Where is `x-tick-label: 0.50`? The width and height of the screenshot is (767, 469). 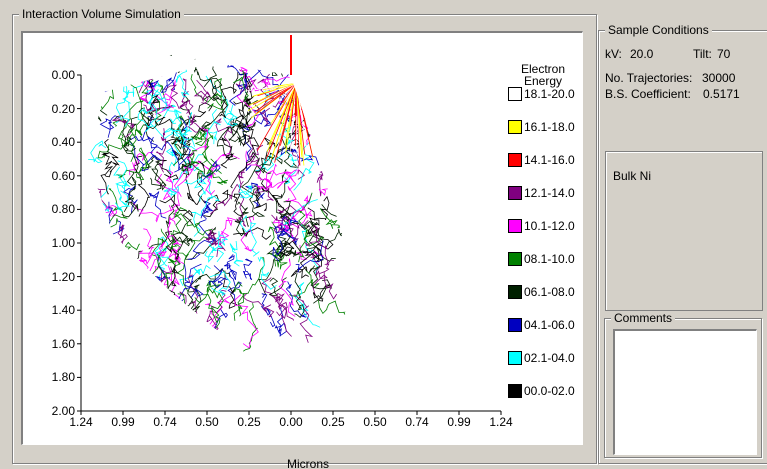 x-tick-label: 0.50 is located at coordinates (207, 422).